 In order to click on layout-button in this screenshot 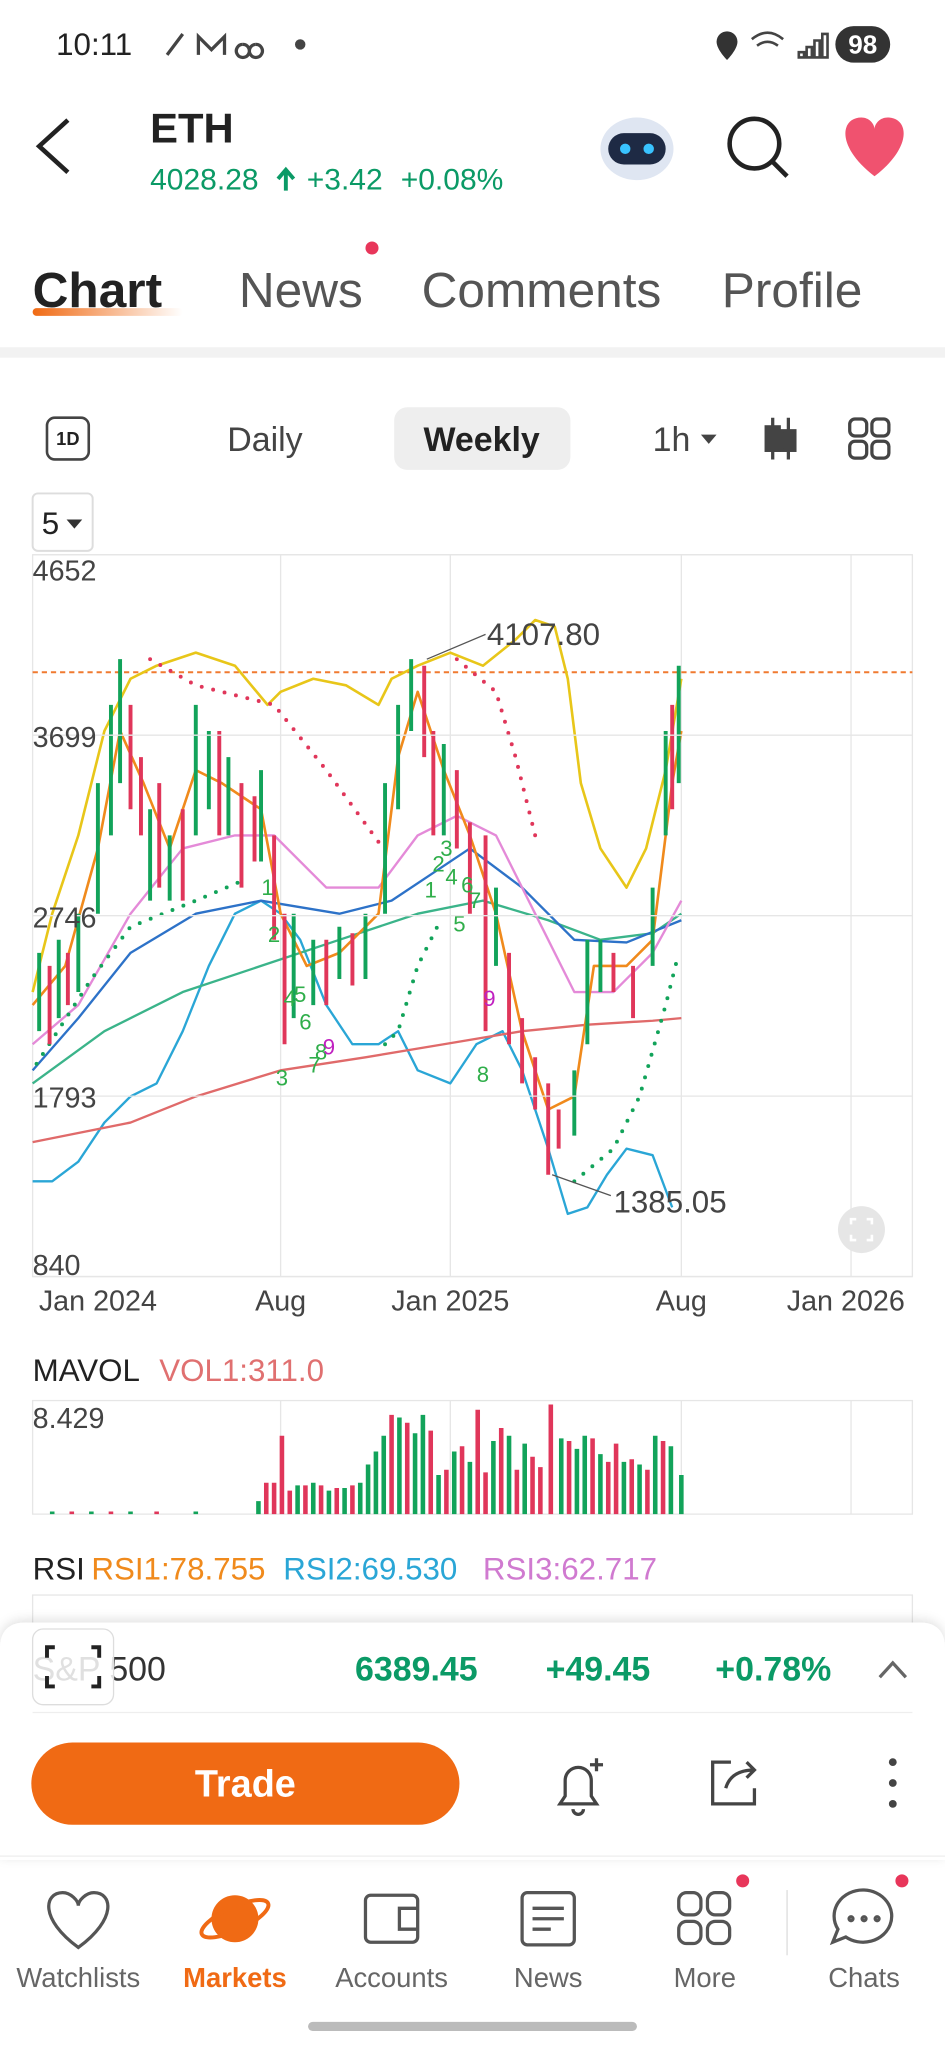, I will do `click(869, 438)`.